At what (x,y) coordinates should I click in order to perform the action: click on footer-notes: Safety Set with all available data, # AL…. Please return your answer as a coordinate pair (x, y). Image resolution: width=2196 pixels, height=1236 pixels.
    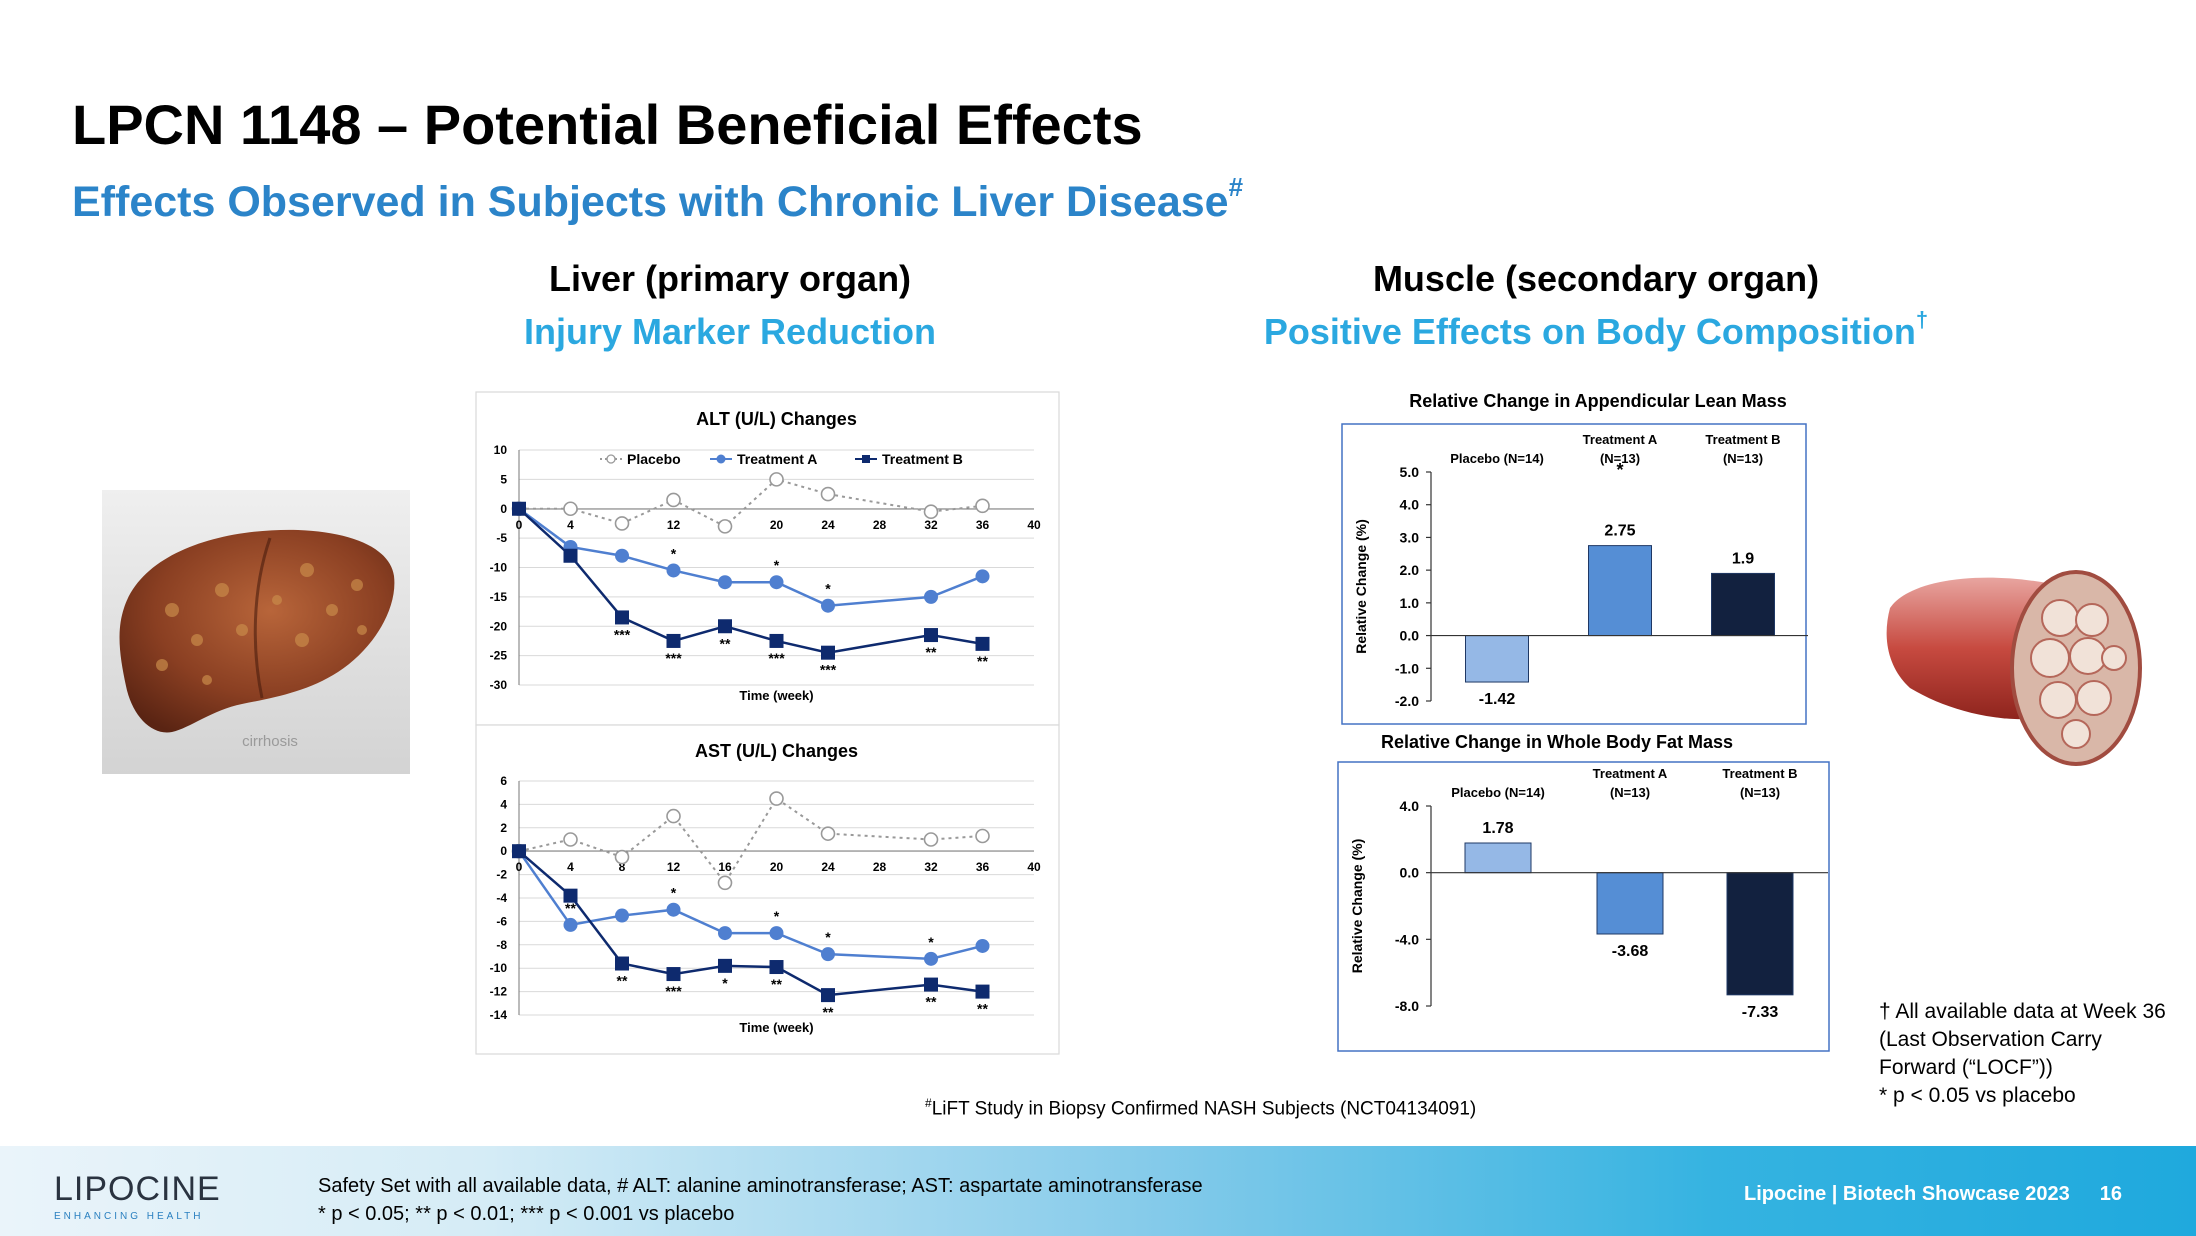
    Looking at the image, I should click on (760, 1200).